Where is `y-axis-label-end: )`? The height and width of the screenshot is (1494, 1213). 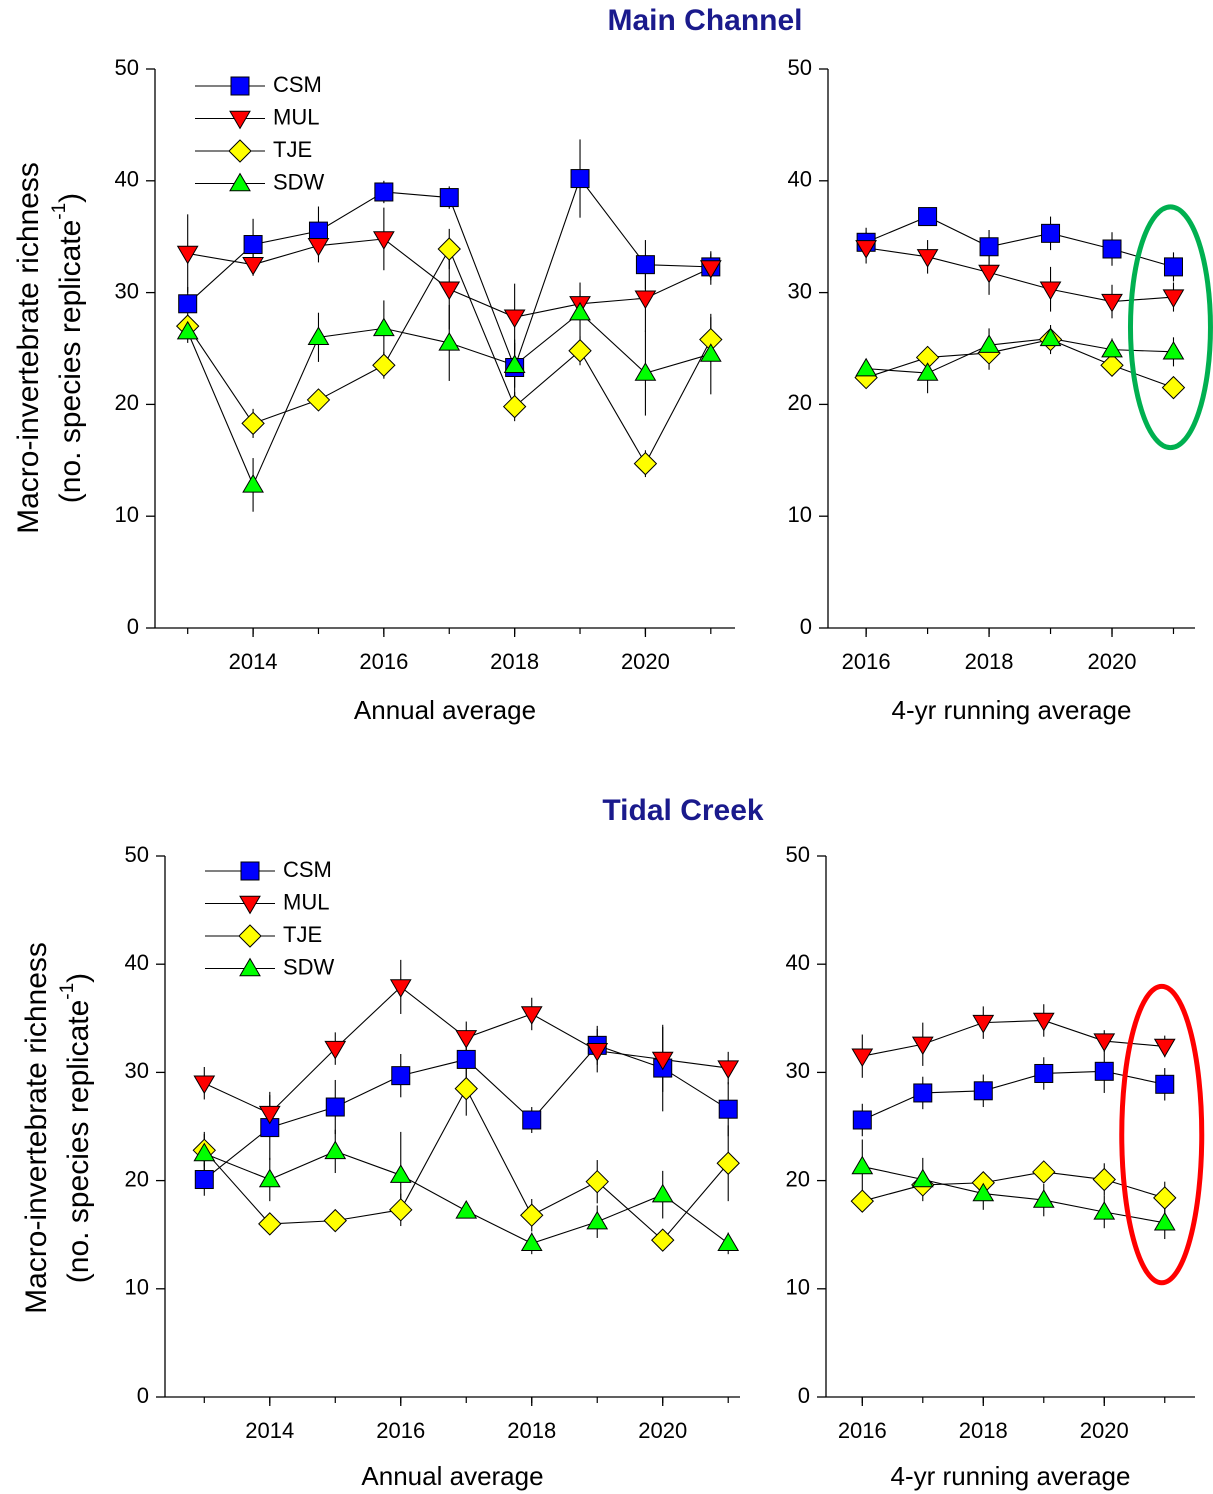
y-axis-label-end: ) is located at coordinates (70, 198).